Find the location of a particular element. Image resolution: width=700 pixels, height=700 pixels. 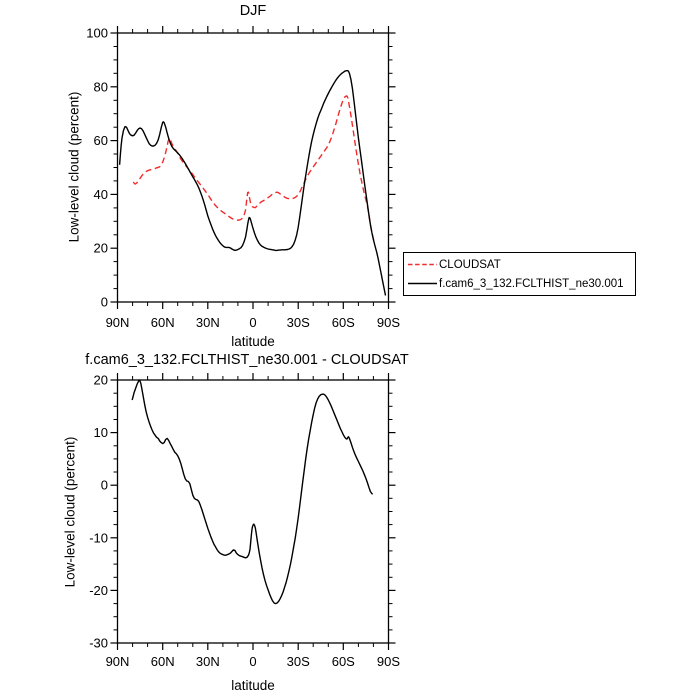

y-tick-label: -10 is located at coordinates (98, 537).